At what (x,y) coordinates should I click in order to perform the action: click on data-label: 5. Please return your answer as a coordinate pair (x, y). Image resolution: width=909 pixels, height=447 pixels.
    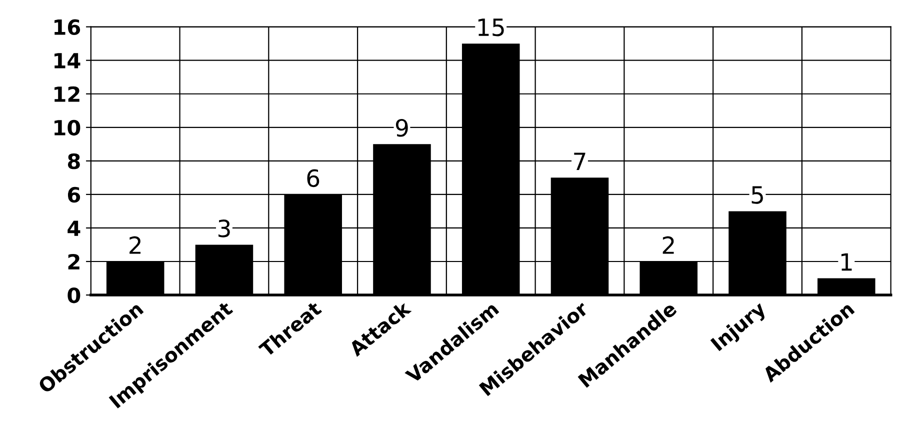
    Looking at the image, I should click on (757, 195).